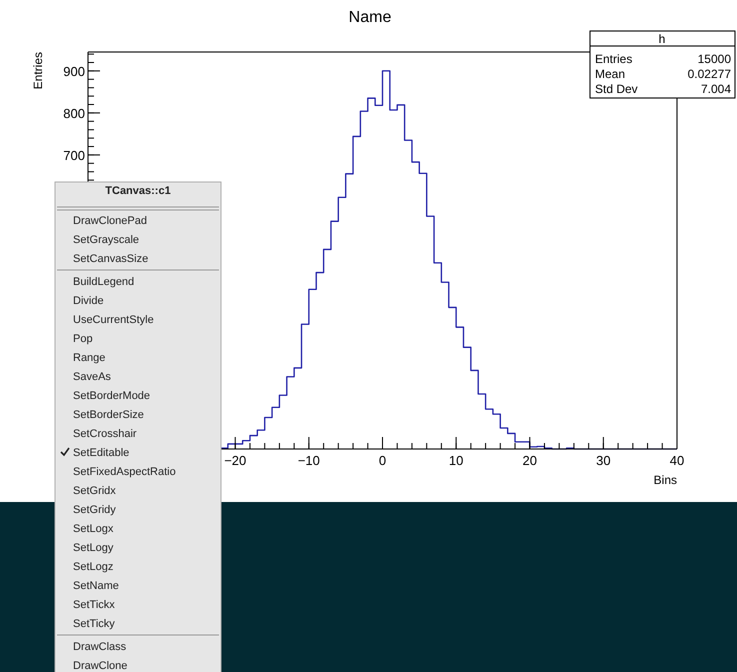 The image size is (737, 672). I want to click on y-tick-label: 800, so click(74, 113).